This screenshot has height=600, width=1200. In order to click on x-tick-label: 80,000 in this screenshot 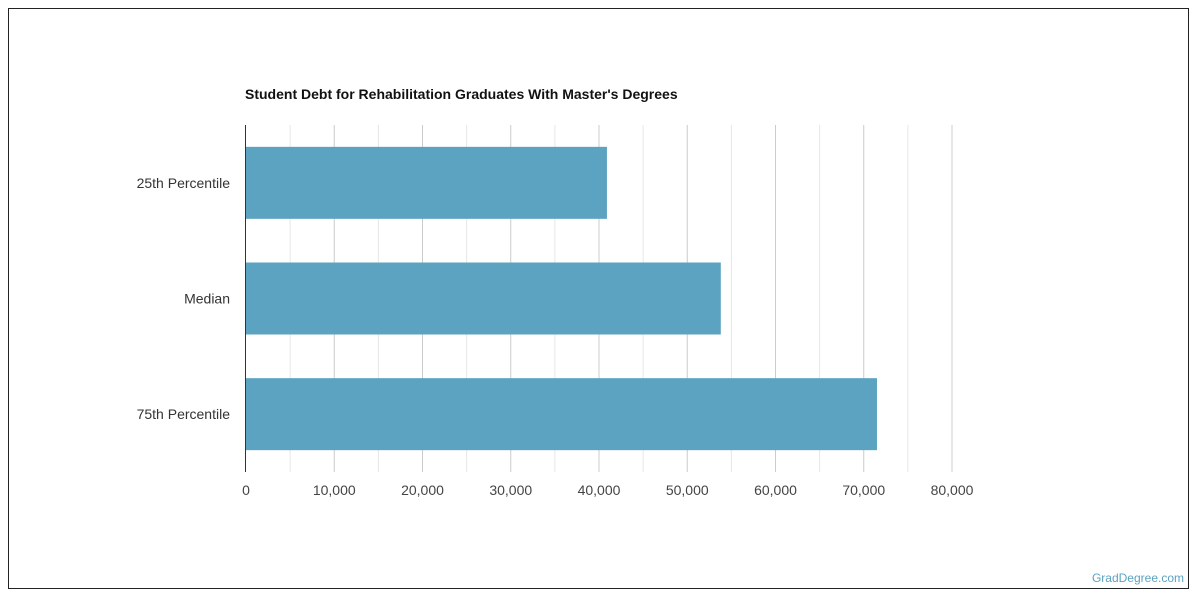, I will do `click(952, 490)`.